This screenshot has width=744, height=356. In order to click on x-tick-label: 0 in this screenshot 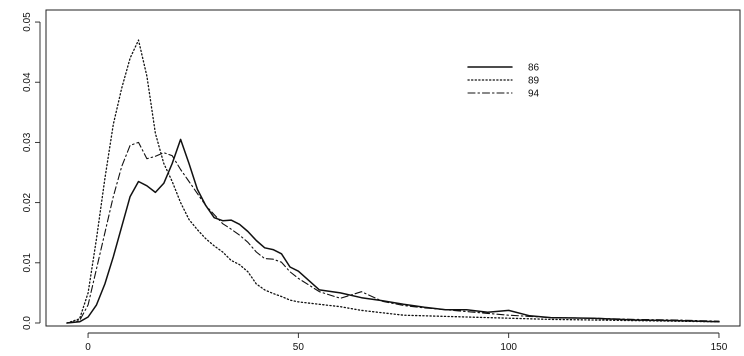, I will do `click(88, 347)`.